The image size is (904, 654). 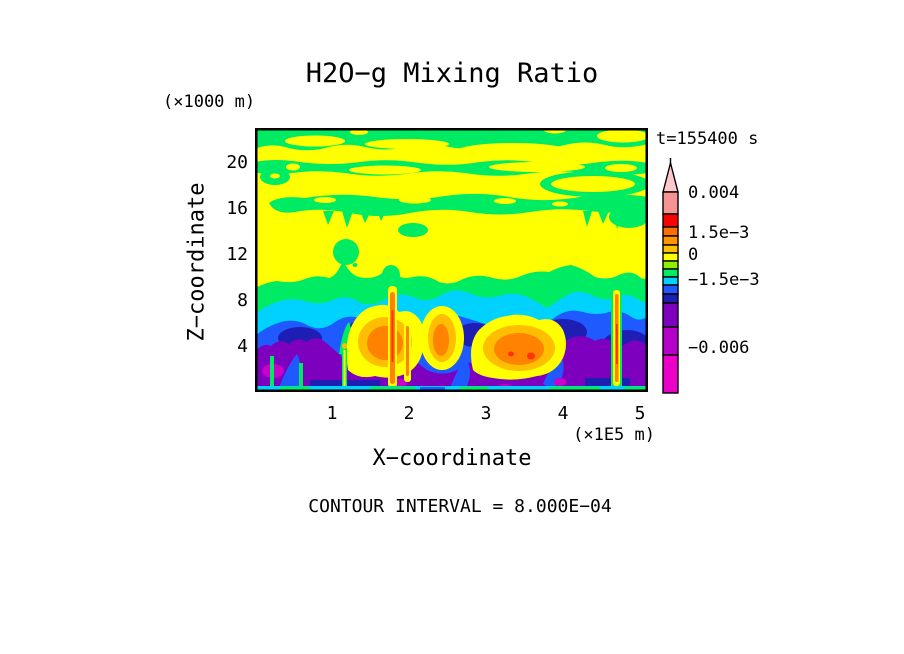 I want to click on colorbar-value-label: −1.5e−3, so click(x=724, y=280).